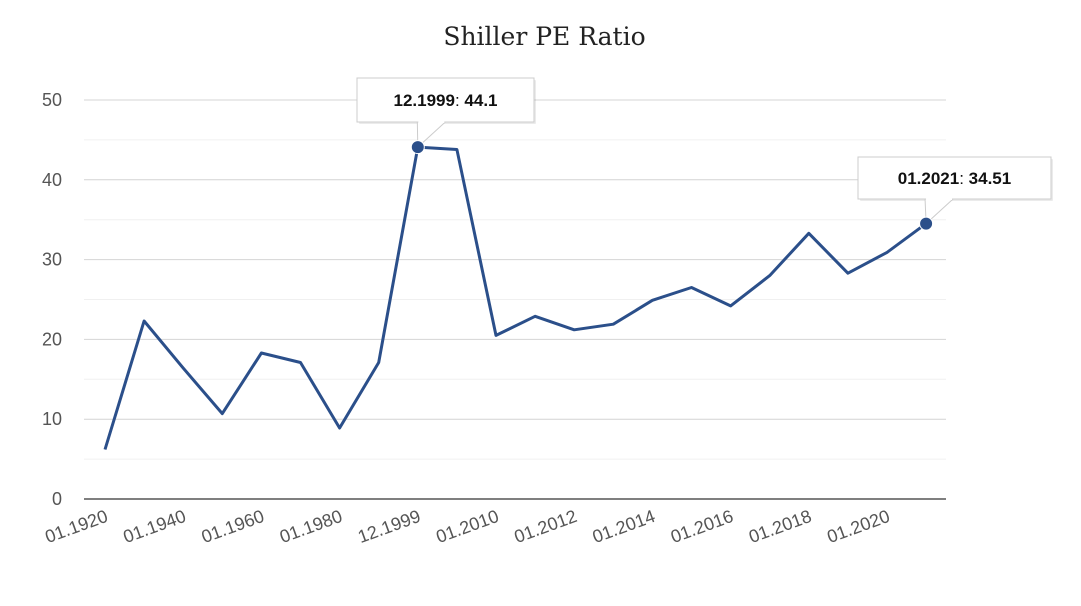  I want to click on tooltip-value: 44.1, so click(480, 100).